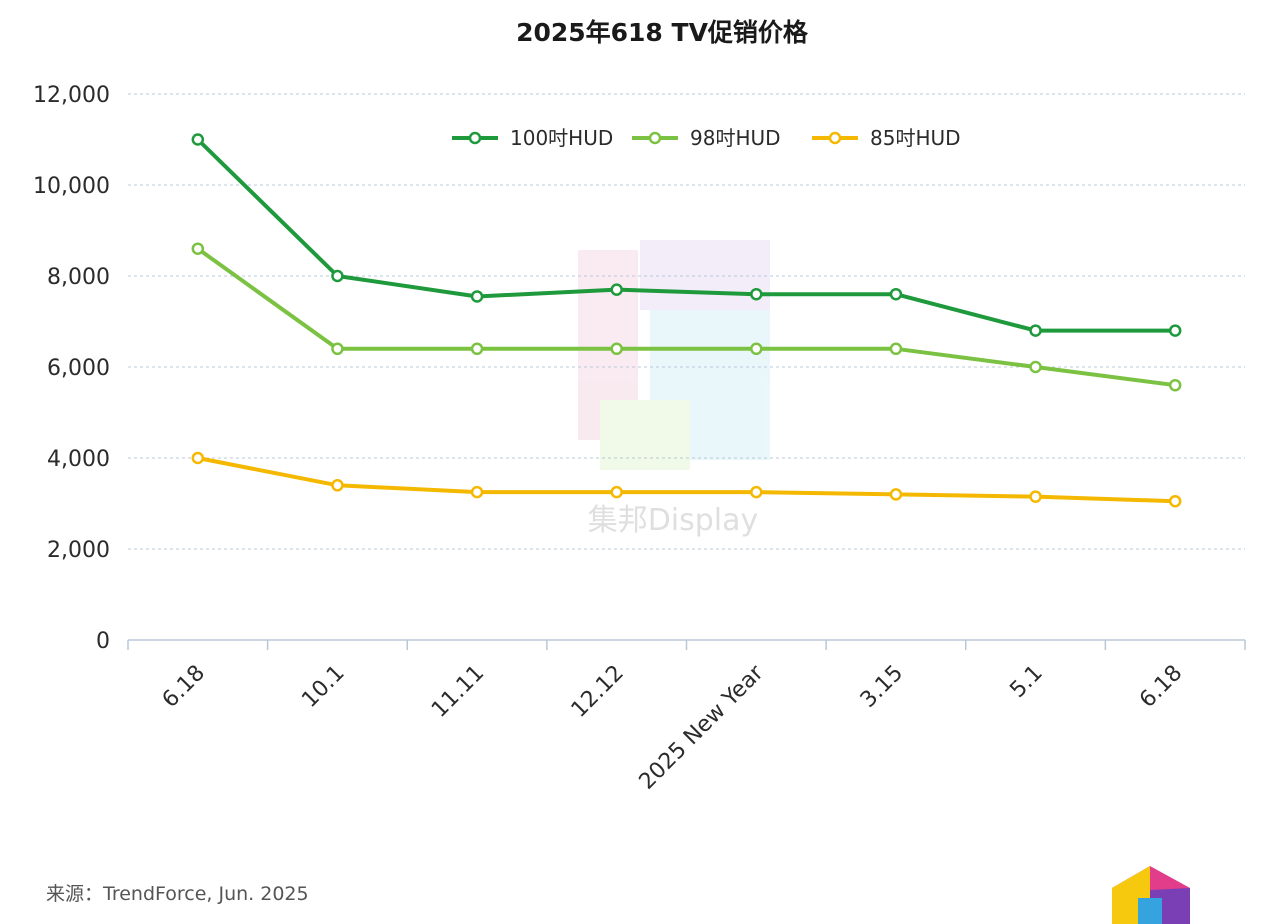 The image size is (1280, 924). I want to click on y-axis-ticks: 0 2,000 4,000 6,000 8,000 10,000 12,000, so click(71, 368).